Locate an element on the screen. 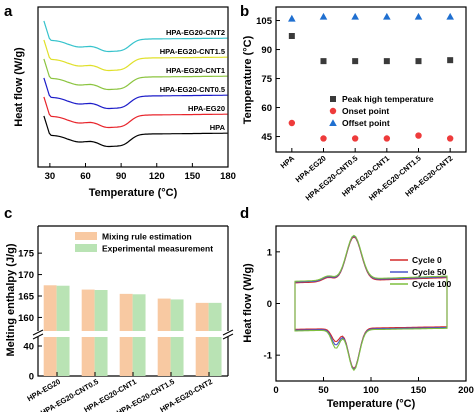  chart-c-legend-swatch-experimental-measurement is located at coordinates (86, 248).